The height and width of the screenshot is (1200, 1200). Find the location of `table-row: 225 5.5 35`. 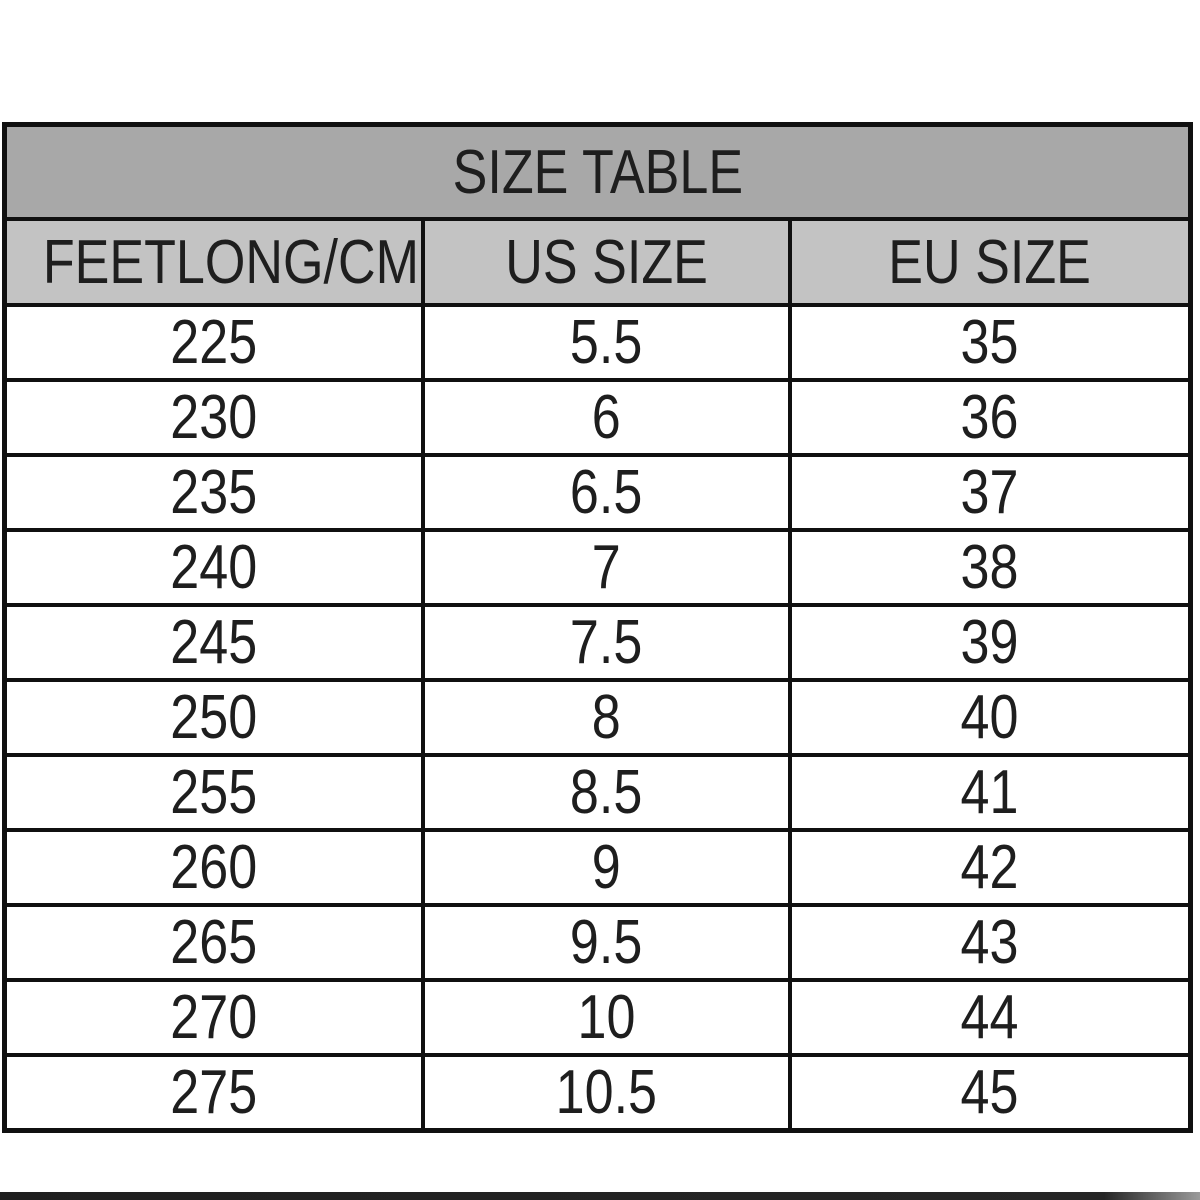

table-row: 225 5.5 35 is located at coordinates (597, 342).